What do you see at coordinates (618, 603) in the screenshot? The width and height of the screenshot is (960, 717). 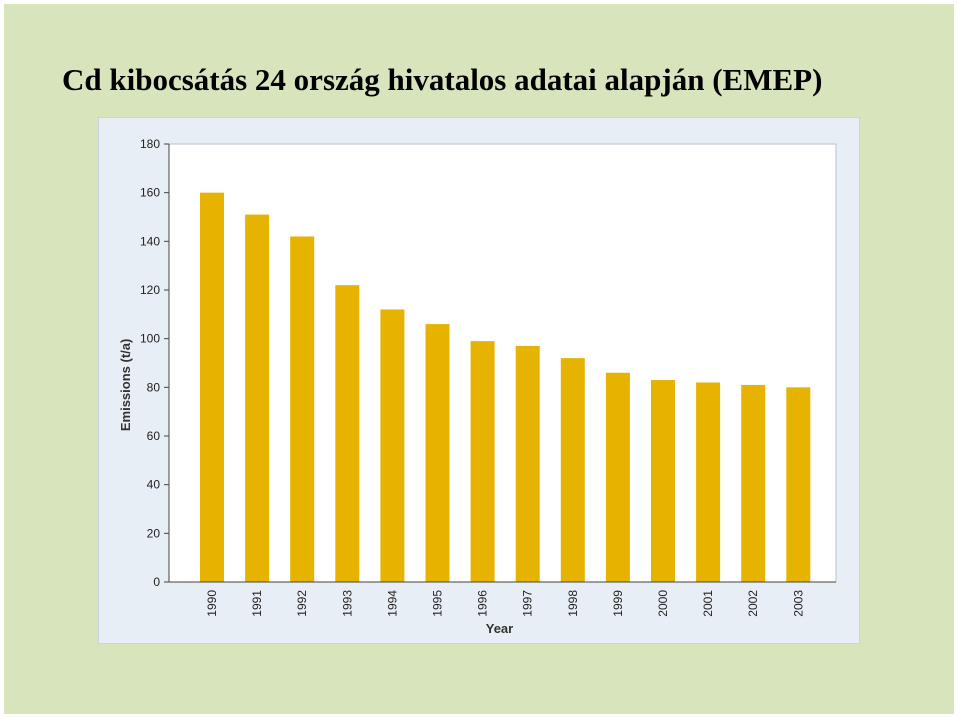 I see `x-tick-label: 1999` at bounding box center [618, 603].